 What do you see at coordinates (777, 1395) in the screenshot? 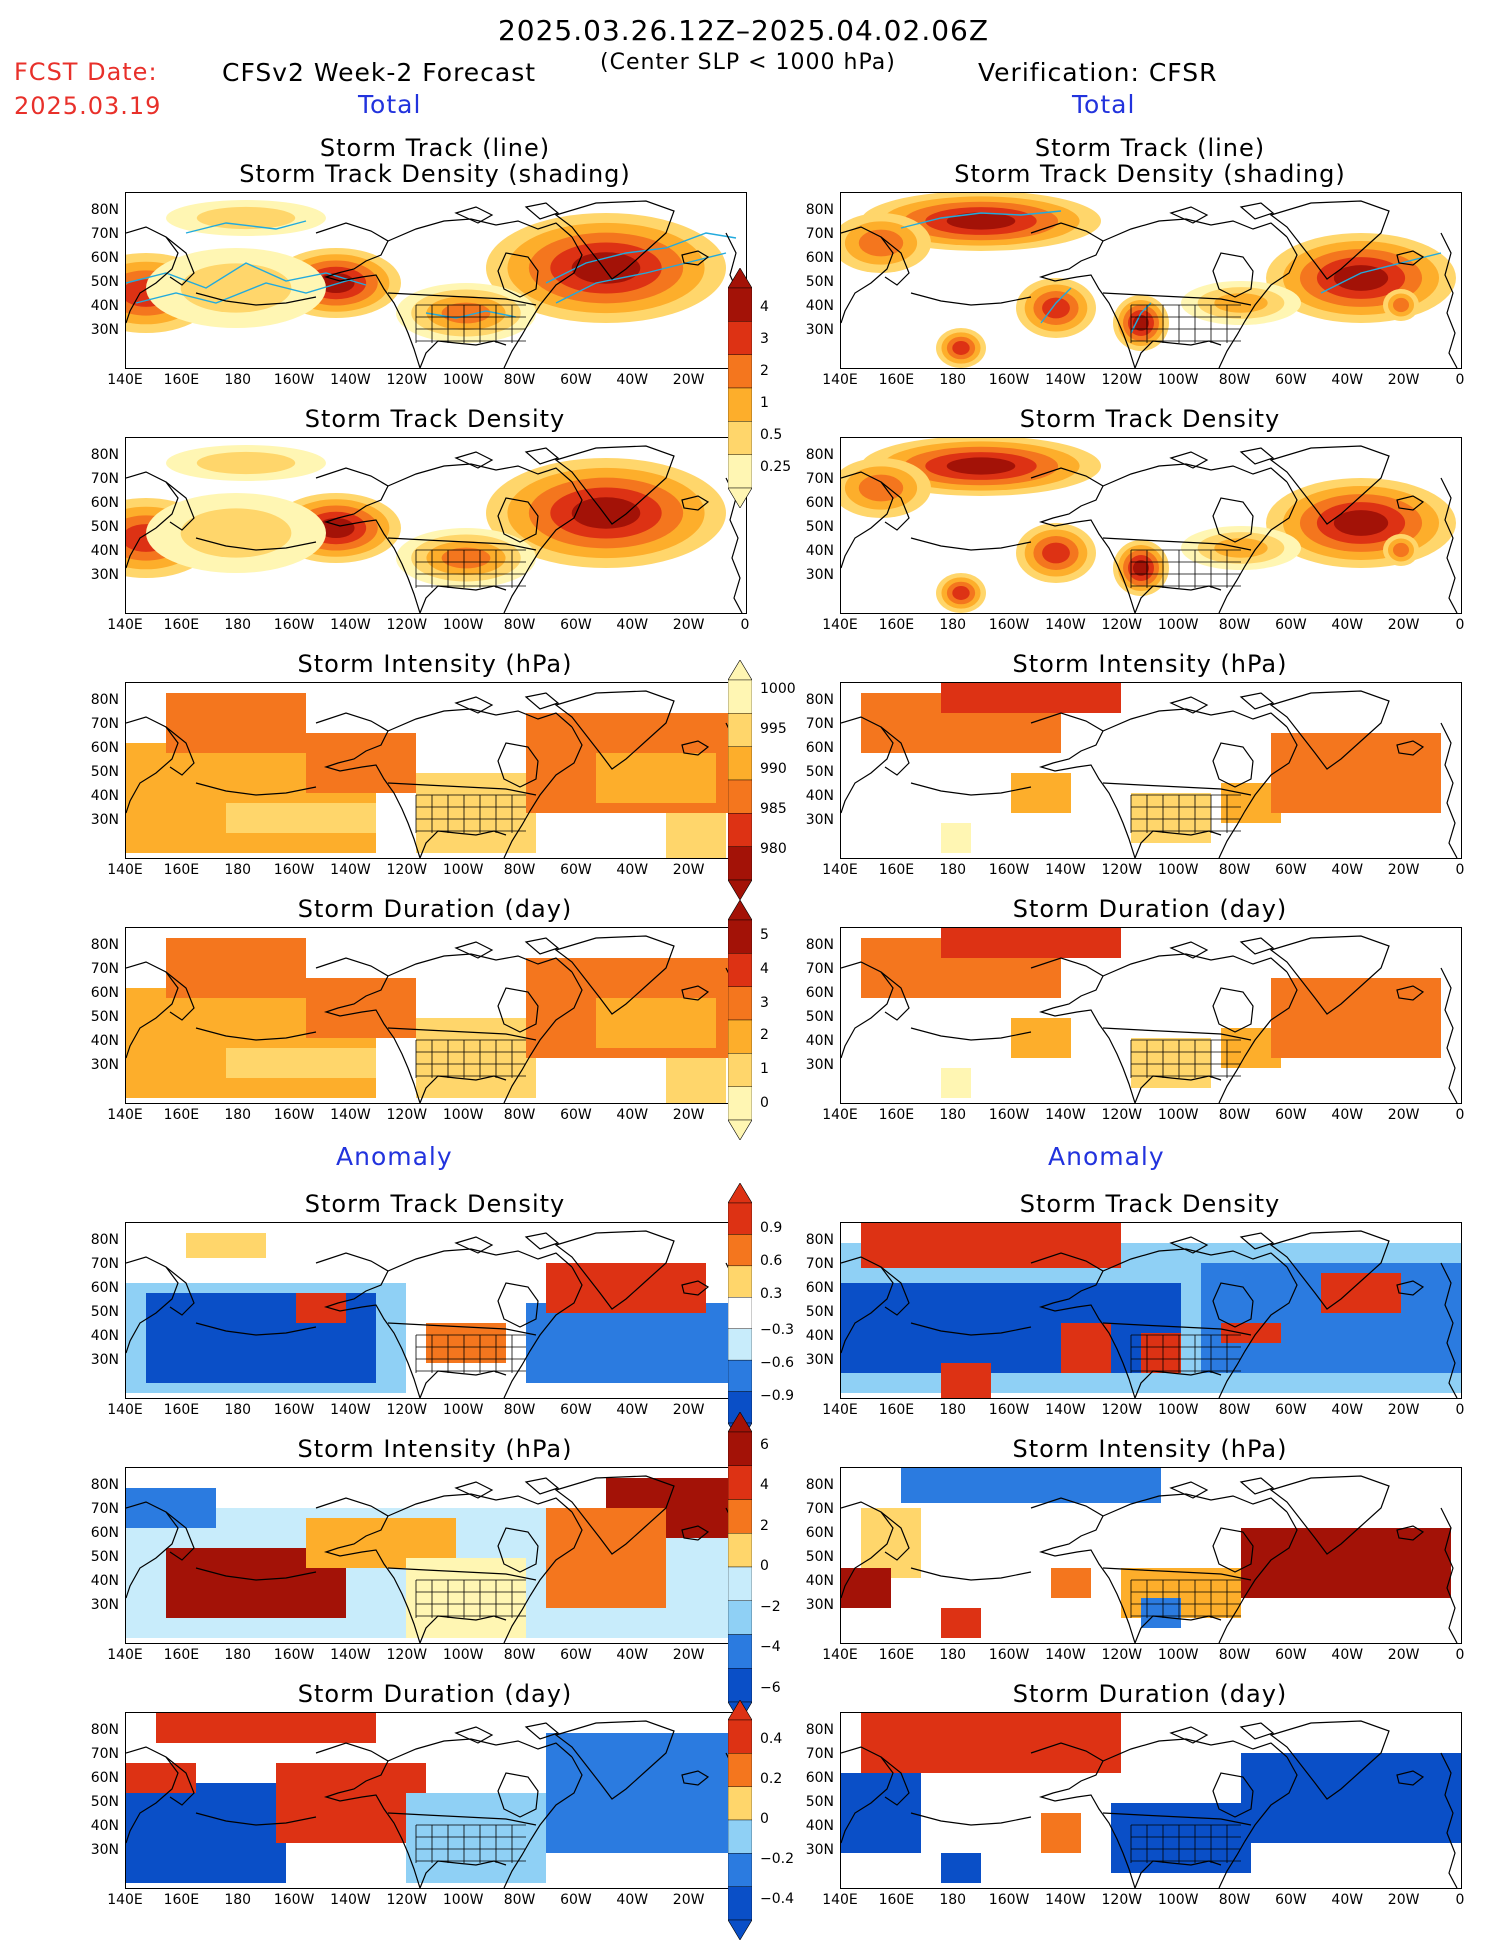
I see `colorbar-label: −0.9` at bounding box center [777, 1395].